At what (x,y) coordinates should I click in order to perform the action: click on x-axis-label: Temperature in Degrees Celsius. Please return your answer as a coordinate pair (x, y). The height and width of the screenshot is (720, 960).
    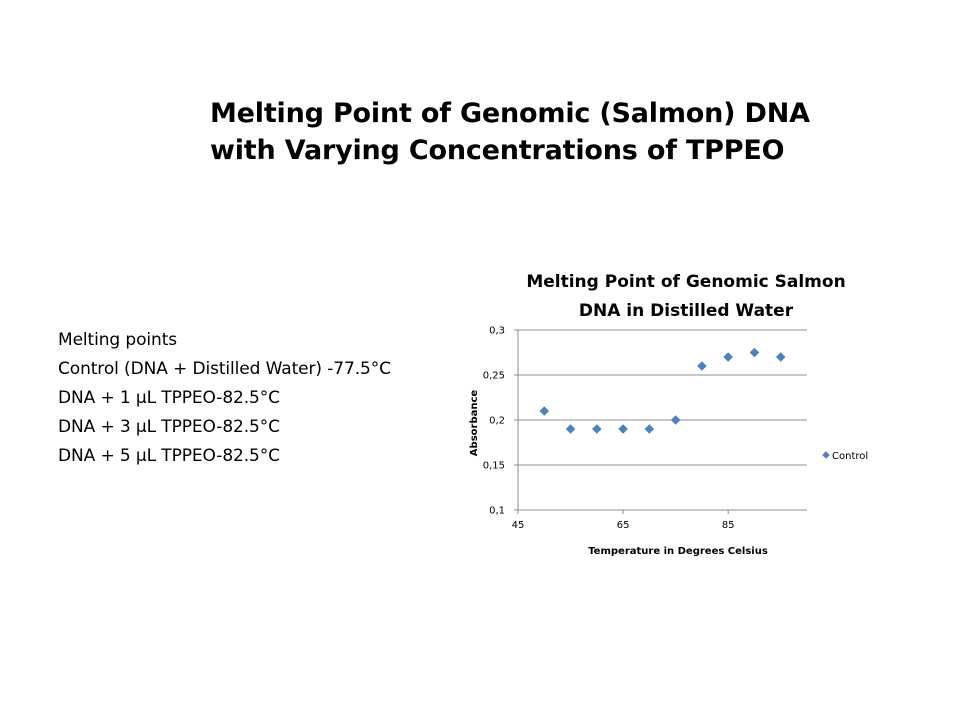
    Looking at the image, I should click on (678, 551).